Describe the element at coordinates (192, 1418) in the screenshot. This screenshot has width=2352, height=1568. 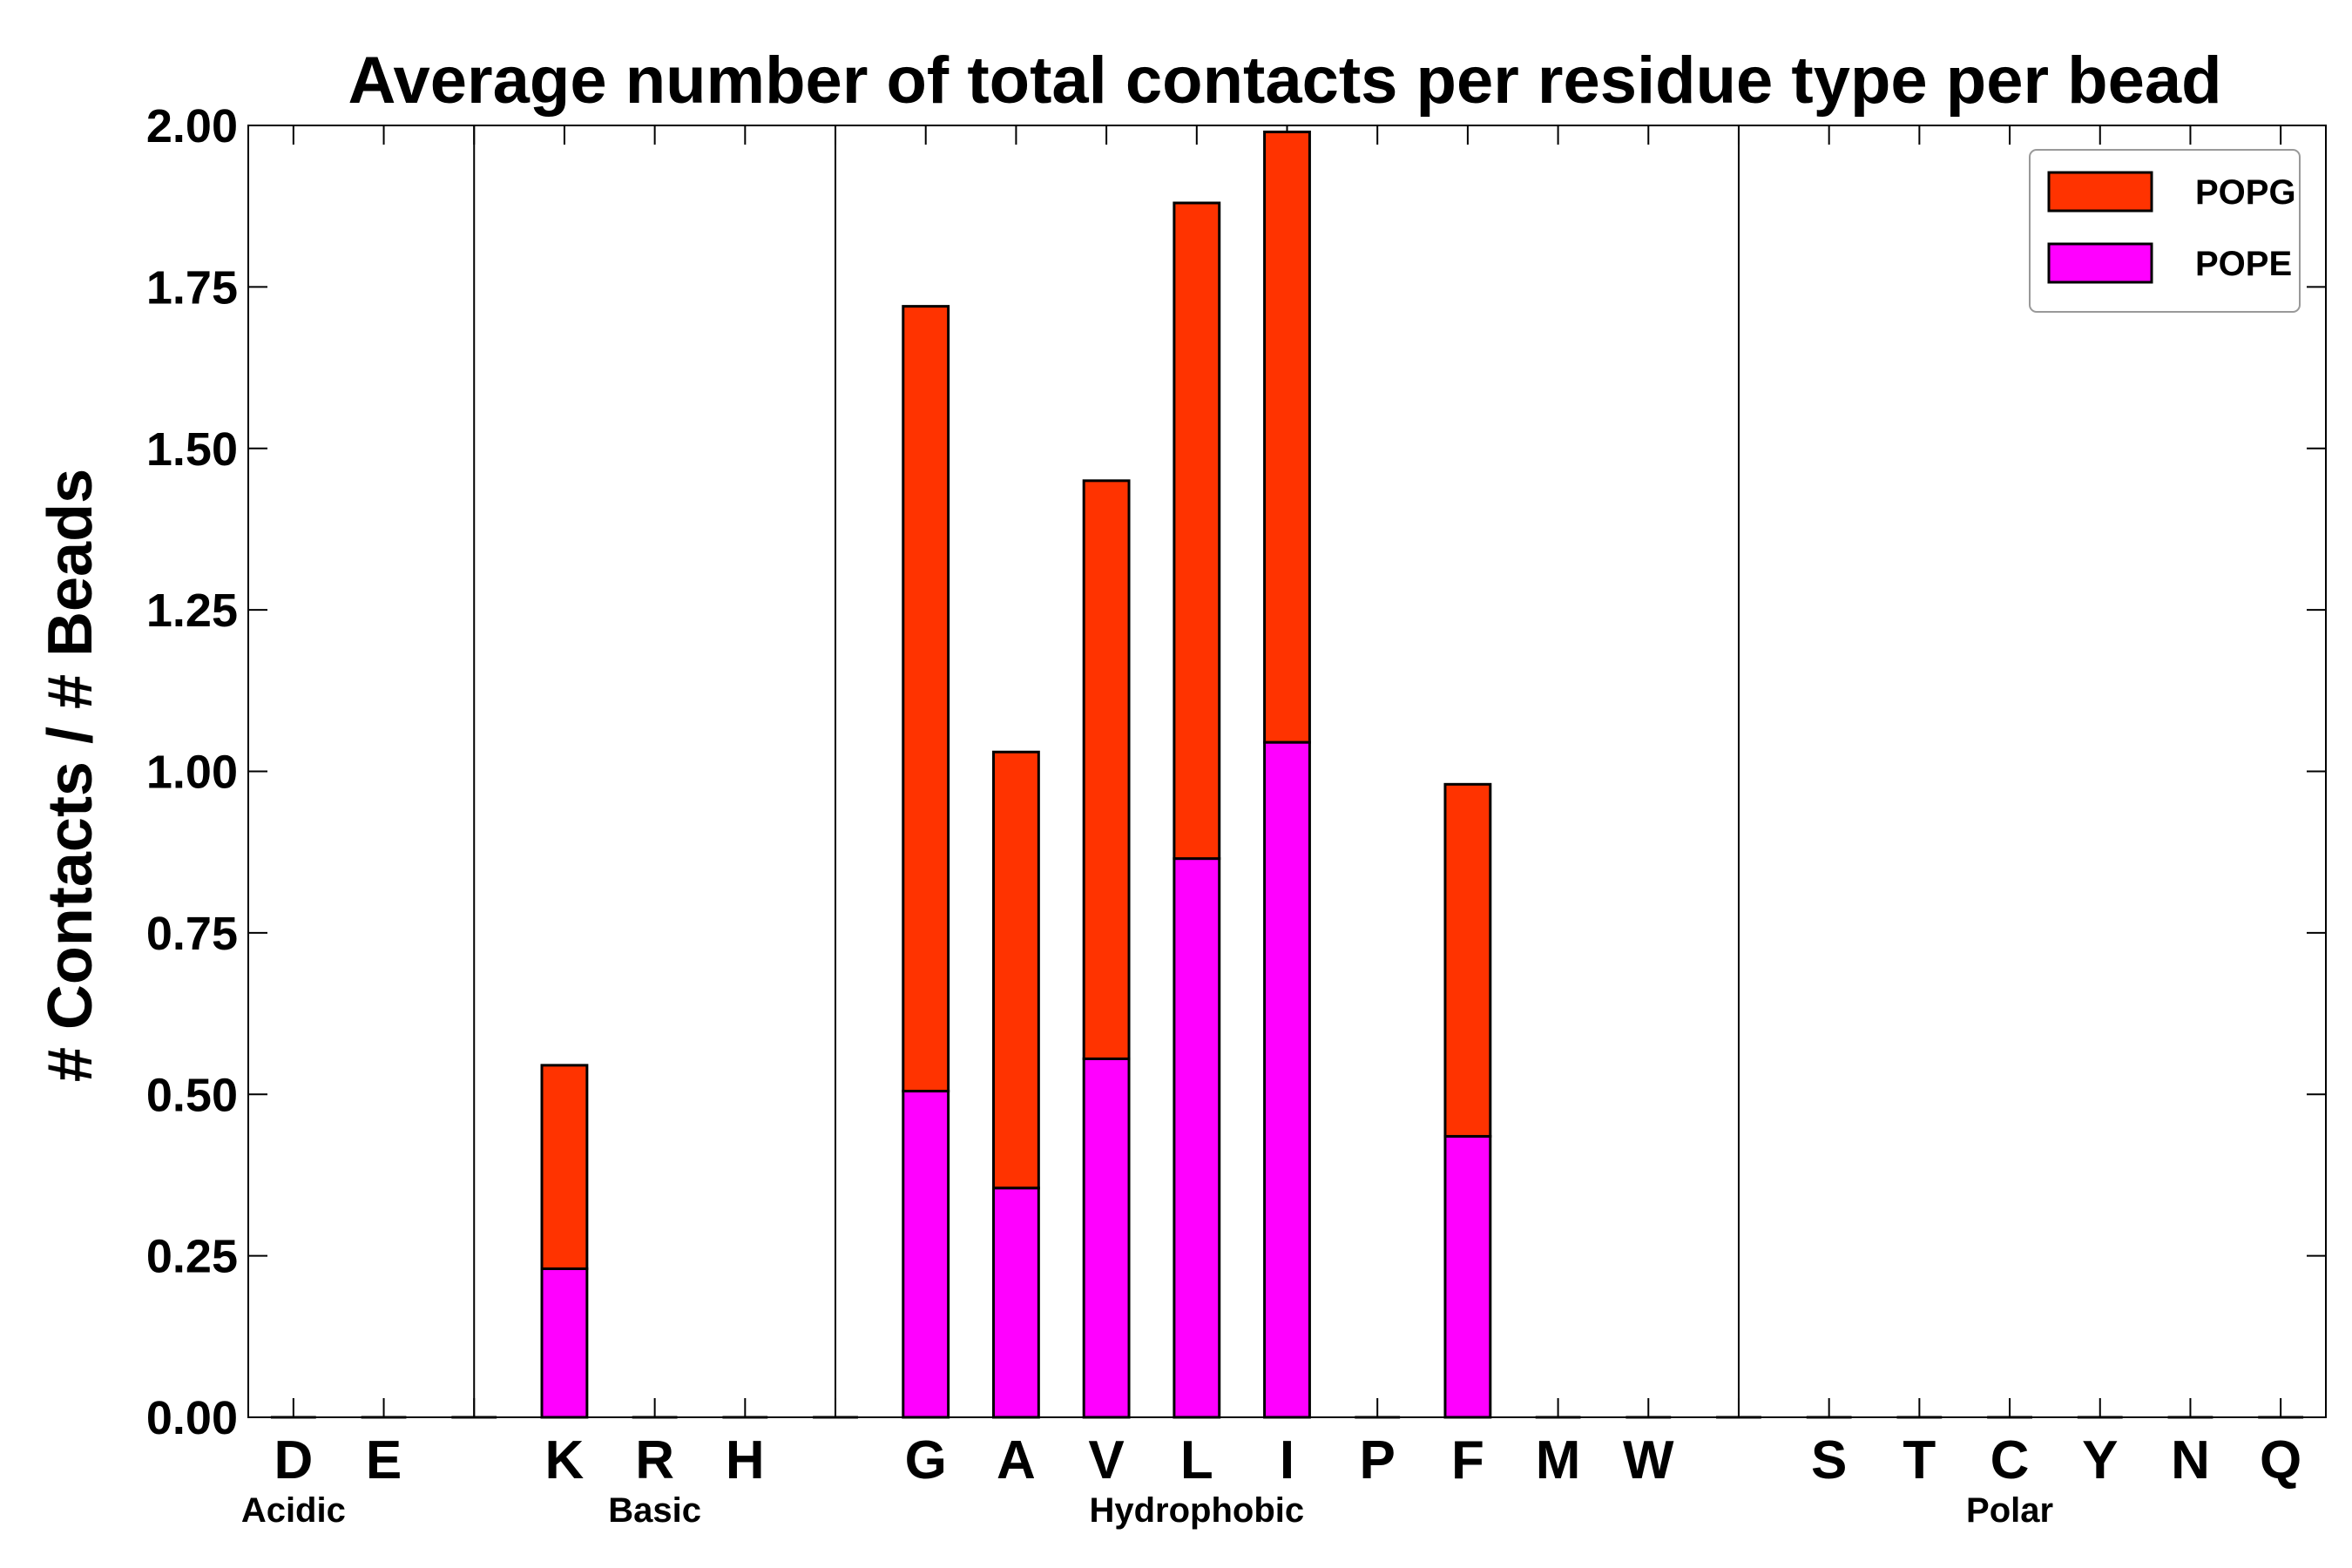
I see `y-tick-label: 0.00` at that location.